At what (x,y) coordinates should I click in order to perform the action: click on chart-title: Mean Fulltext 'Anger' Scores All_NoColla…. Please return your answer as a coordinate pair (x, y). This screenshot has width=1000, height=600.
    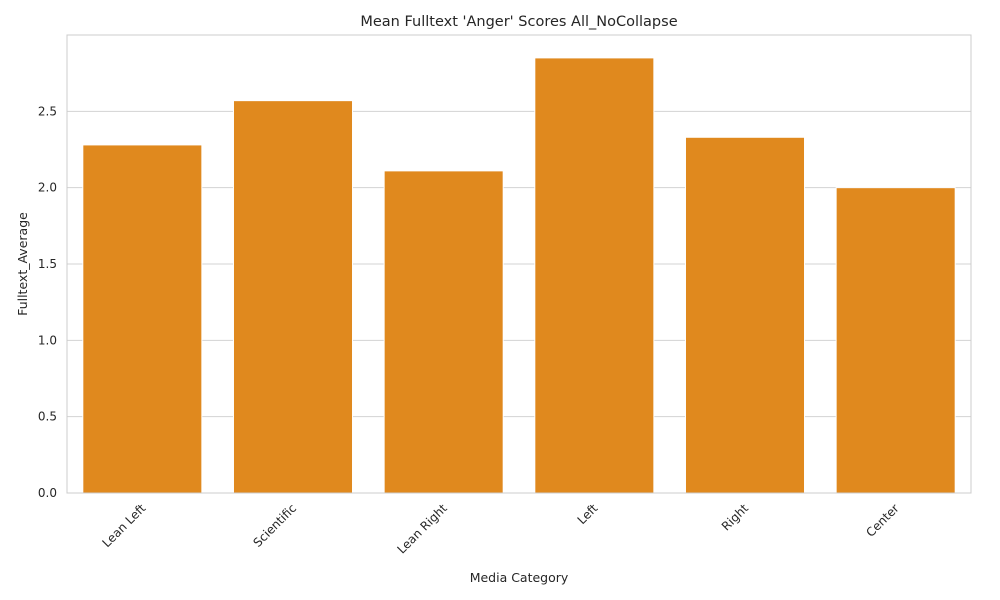
    Looking at the image, I should click on (518, 22).